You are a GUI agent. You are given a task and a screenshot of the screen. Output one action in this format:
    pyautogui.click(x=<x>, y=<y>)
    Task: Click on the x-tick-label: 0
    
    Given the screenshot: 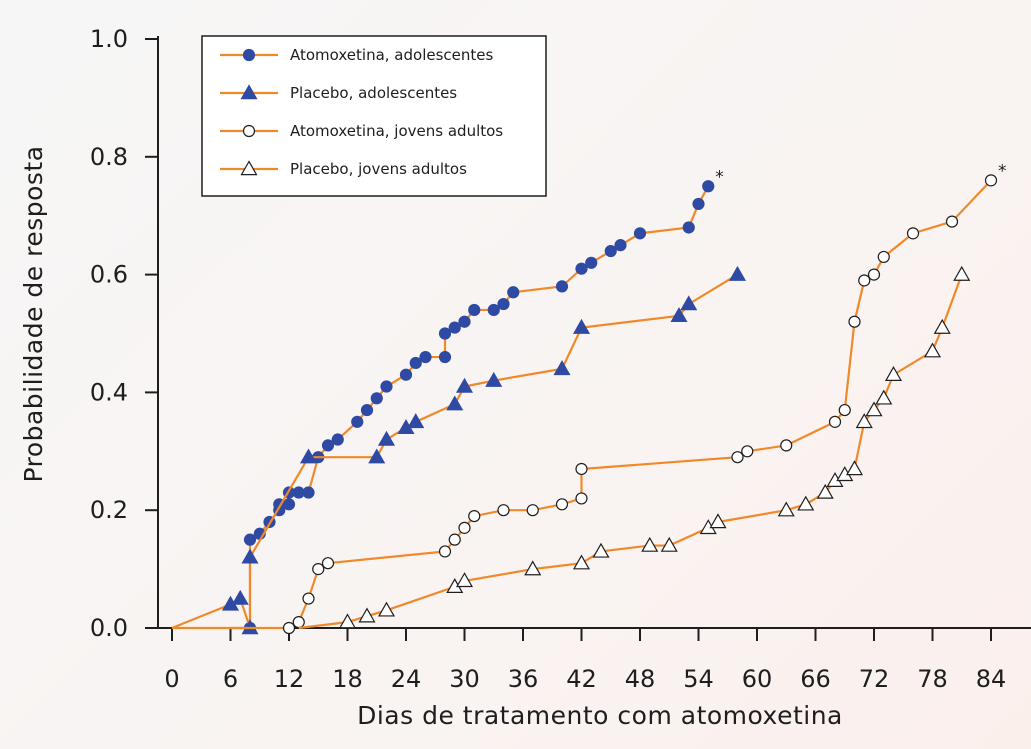 What is the action you would take?
    pyautogui.click(x=171, y=679)
    